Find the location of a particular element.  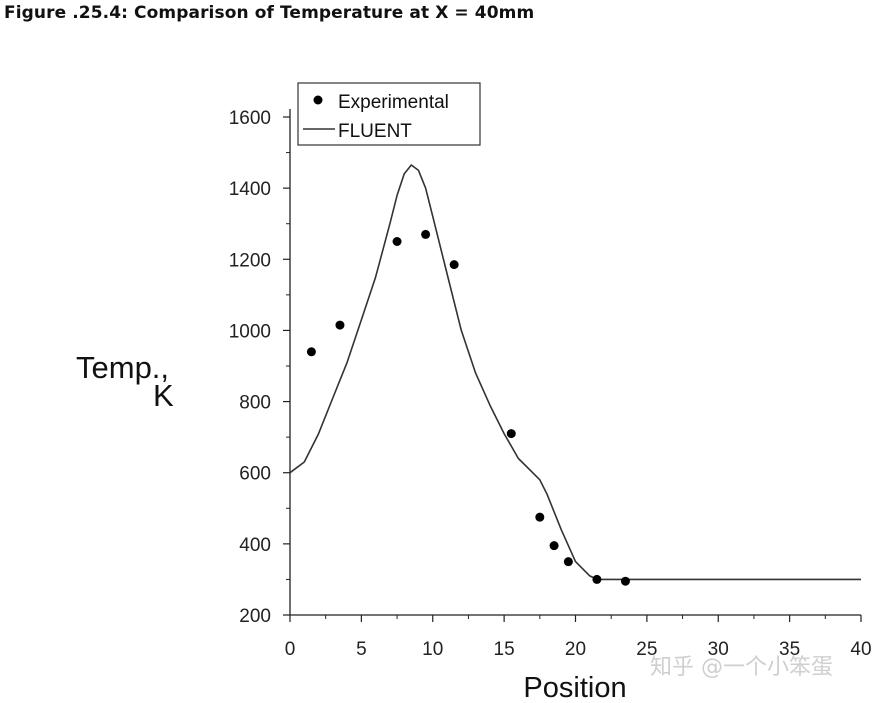

y-tick-label: 800 is located at coordinates (255, 403).